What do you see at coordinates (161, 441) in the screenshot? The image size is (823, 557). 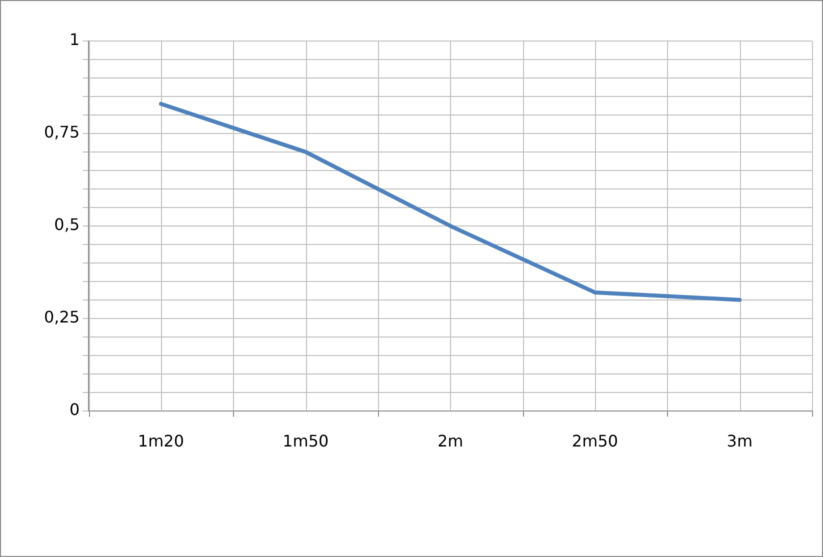 I see `x-tick-label: 1m20` at bounding box center [161, 441].